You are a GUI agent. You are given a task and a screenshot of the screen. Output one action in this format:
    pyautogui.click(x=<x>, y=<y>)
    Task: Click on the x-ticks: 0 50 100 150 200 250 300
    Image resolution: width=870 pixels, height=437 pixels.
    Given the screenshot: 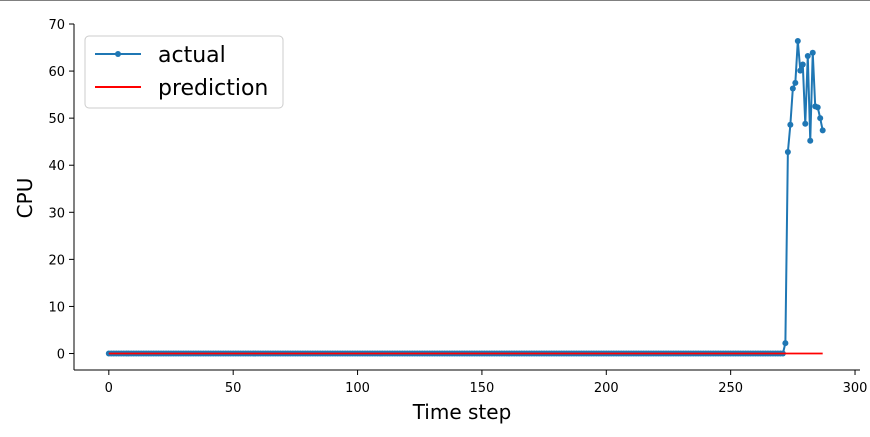 What is the action you would take?
    pyautogui.click(x=486, y=383)
    